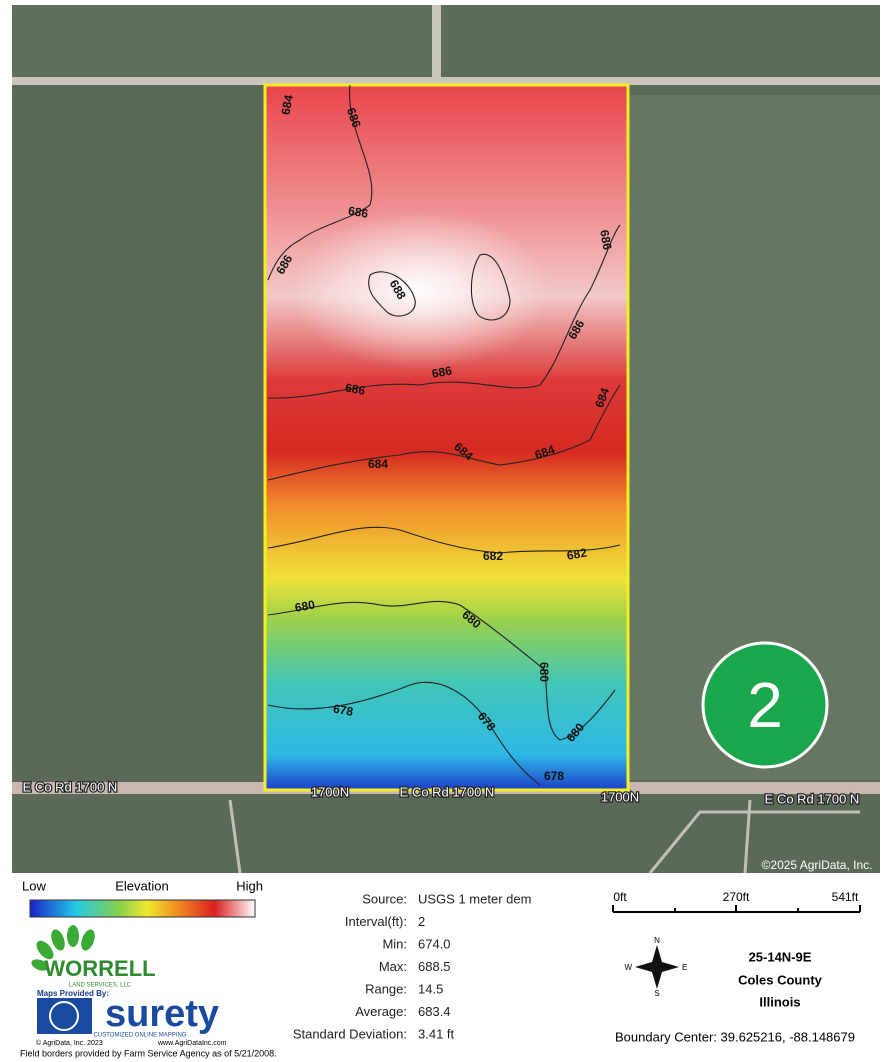 Image resolution: width=886 pixels, height=1062 pixels. I want to click on compass-e: E, so click(684, 967).